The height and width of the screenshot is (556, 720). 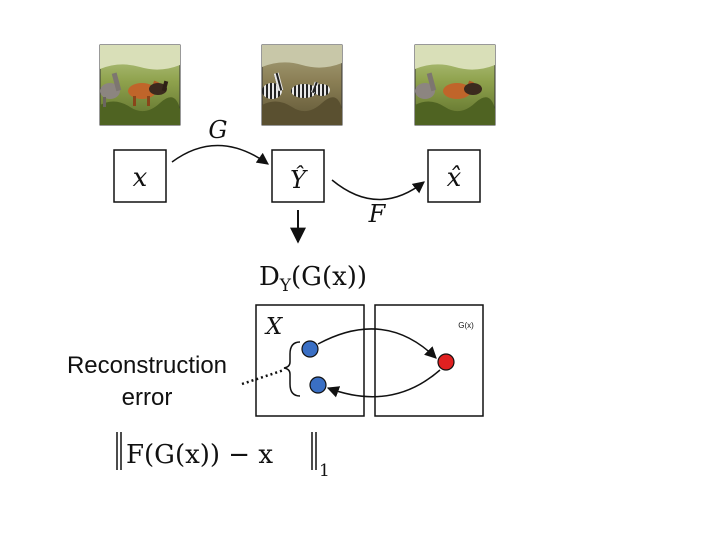 I want to click on horse-dark, so click(x=159, y=87).